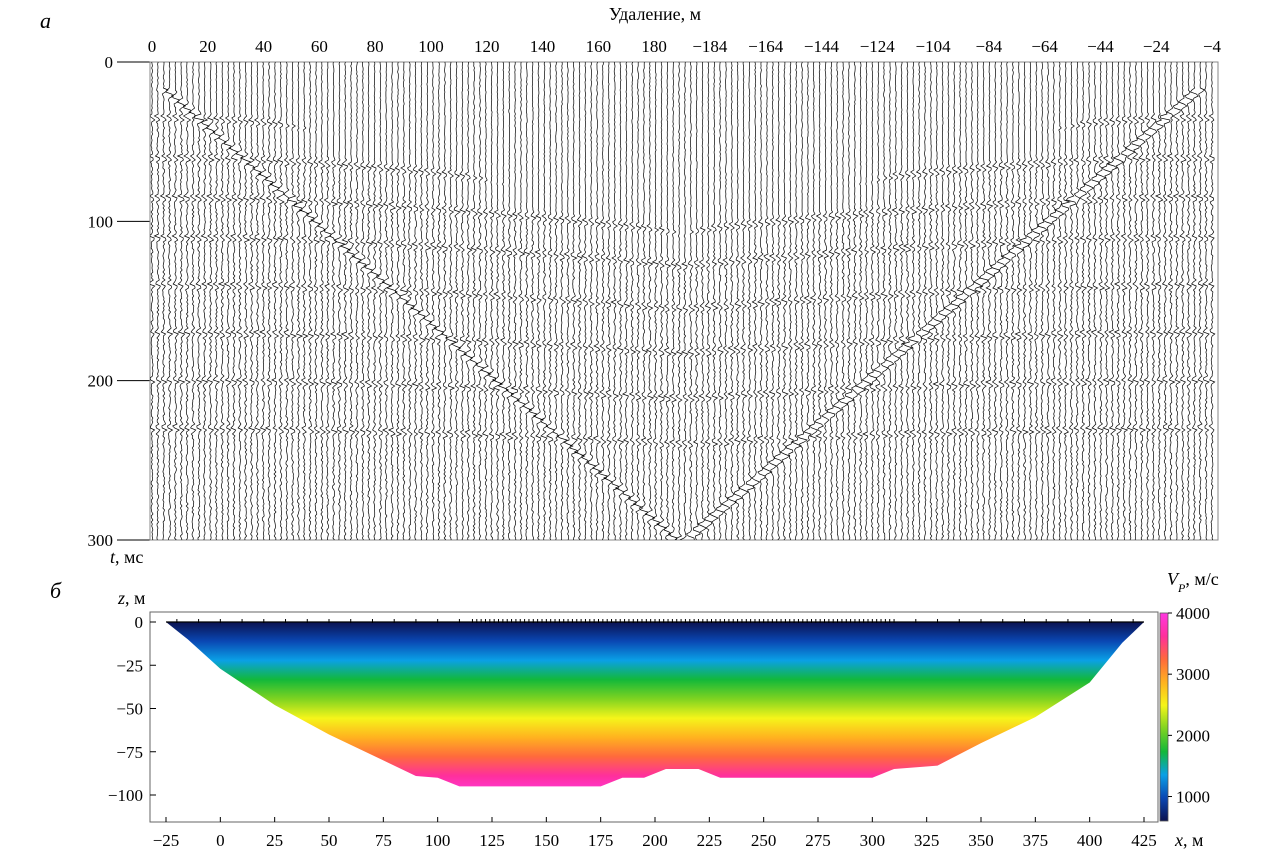 This screenshot has width=1262, height=862. I want to click on seismogram-x-tick-label: 160, so click(599, 46).